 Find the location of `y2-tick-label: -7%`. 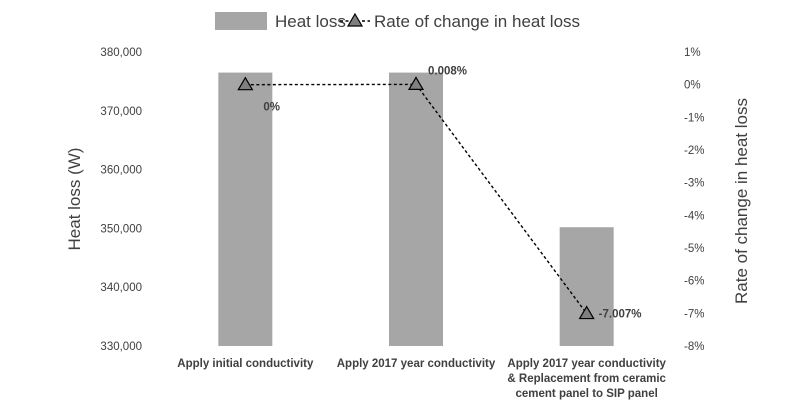

y2-tick-label: -7% is located at coordinates (694, 314).